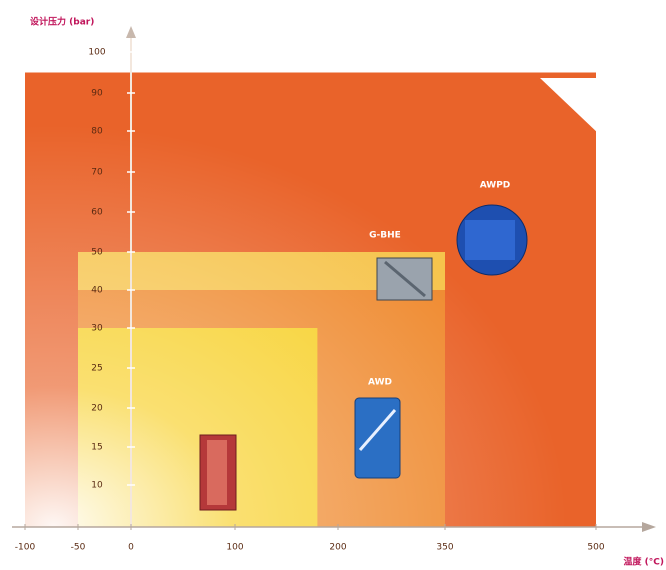  I want to click on y-arrow, so click(131, 32).